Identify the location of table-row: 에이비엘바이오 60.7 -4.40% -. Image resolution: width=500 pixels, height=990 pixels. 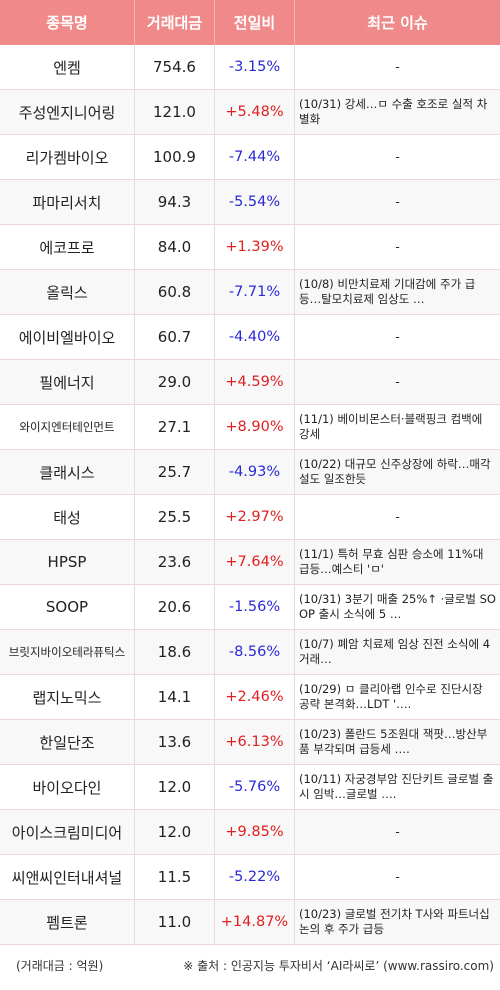
(250, 337).